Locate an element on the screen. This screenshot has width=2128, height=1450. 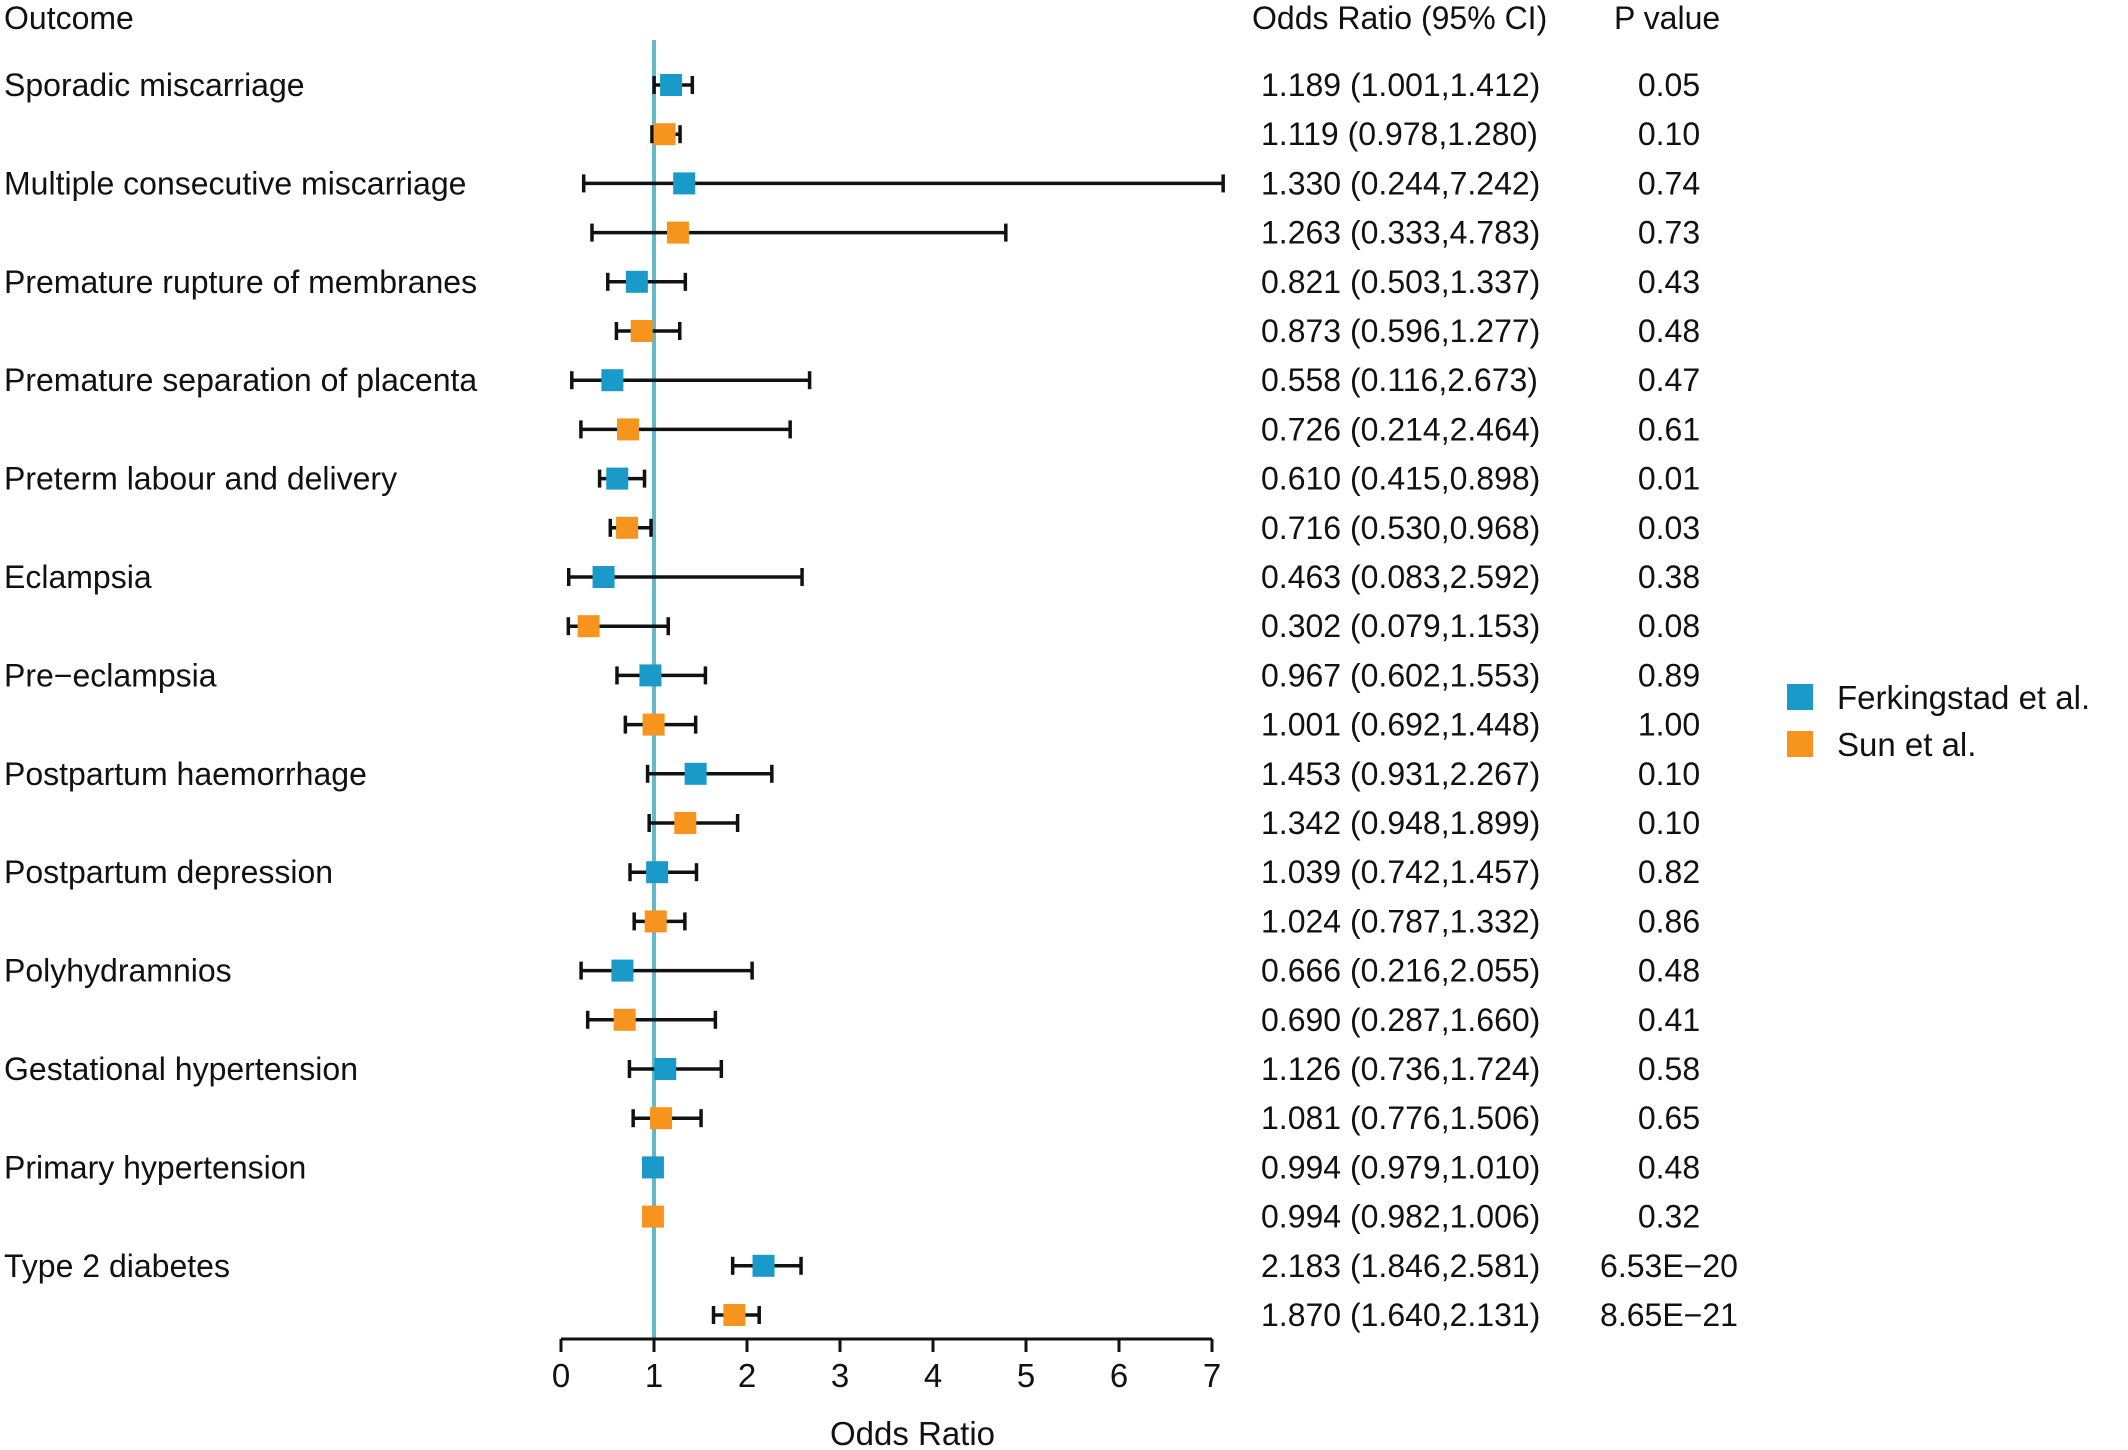
x-tick-label: 2 is located at coordinates (747, 1375).